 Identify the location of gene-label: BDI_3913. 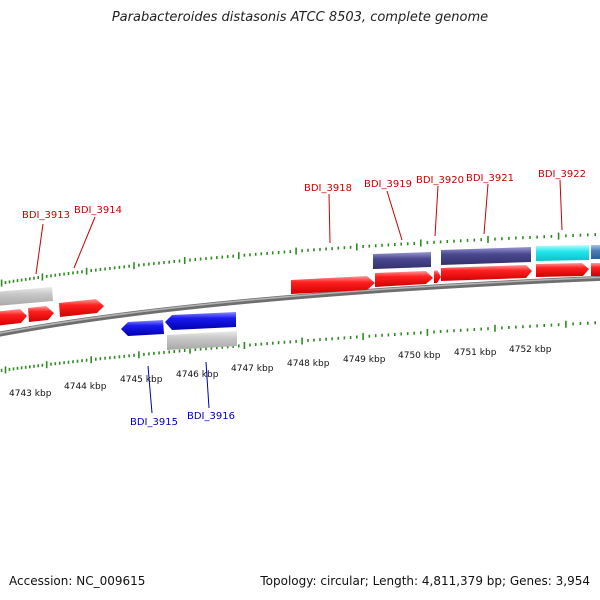
(46, 215).